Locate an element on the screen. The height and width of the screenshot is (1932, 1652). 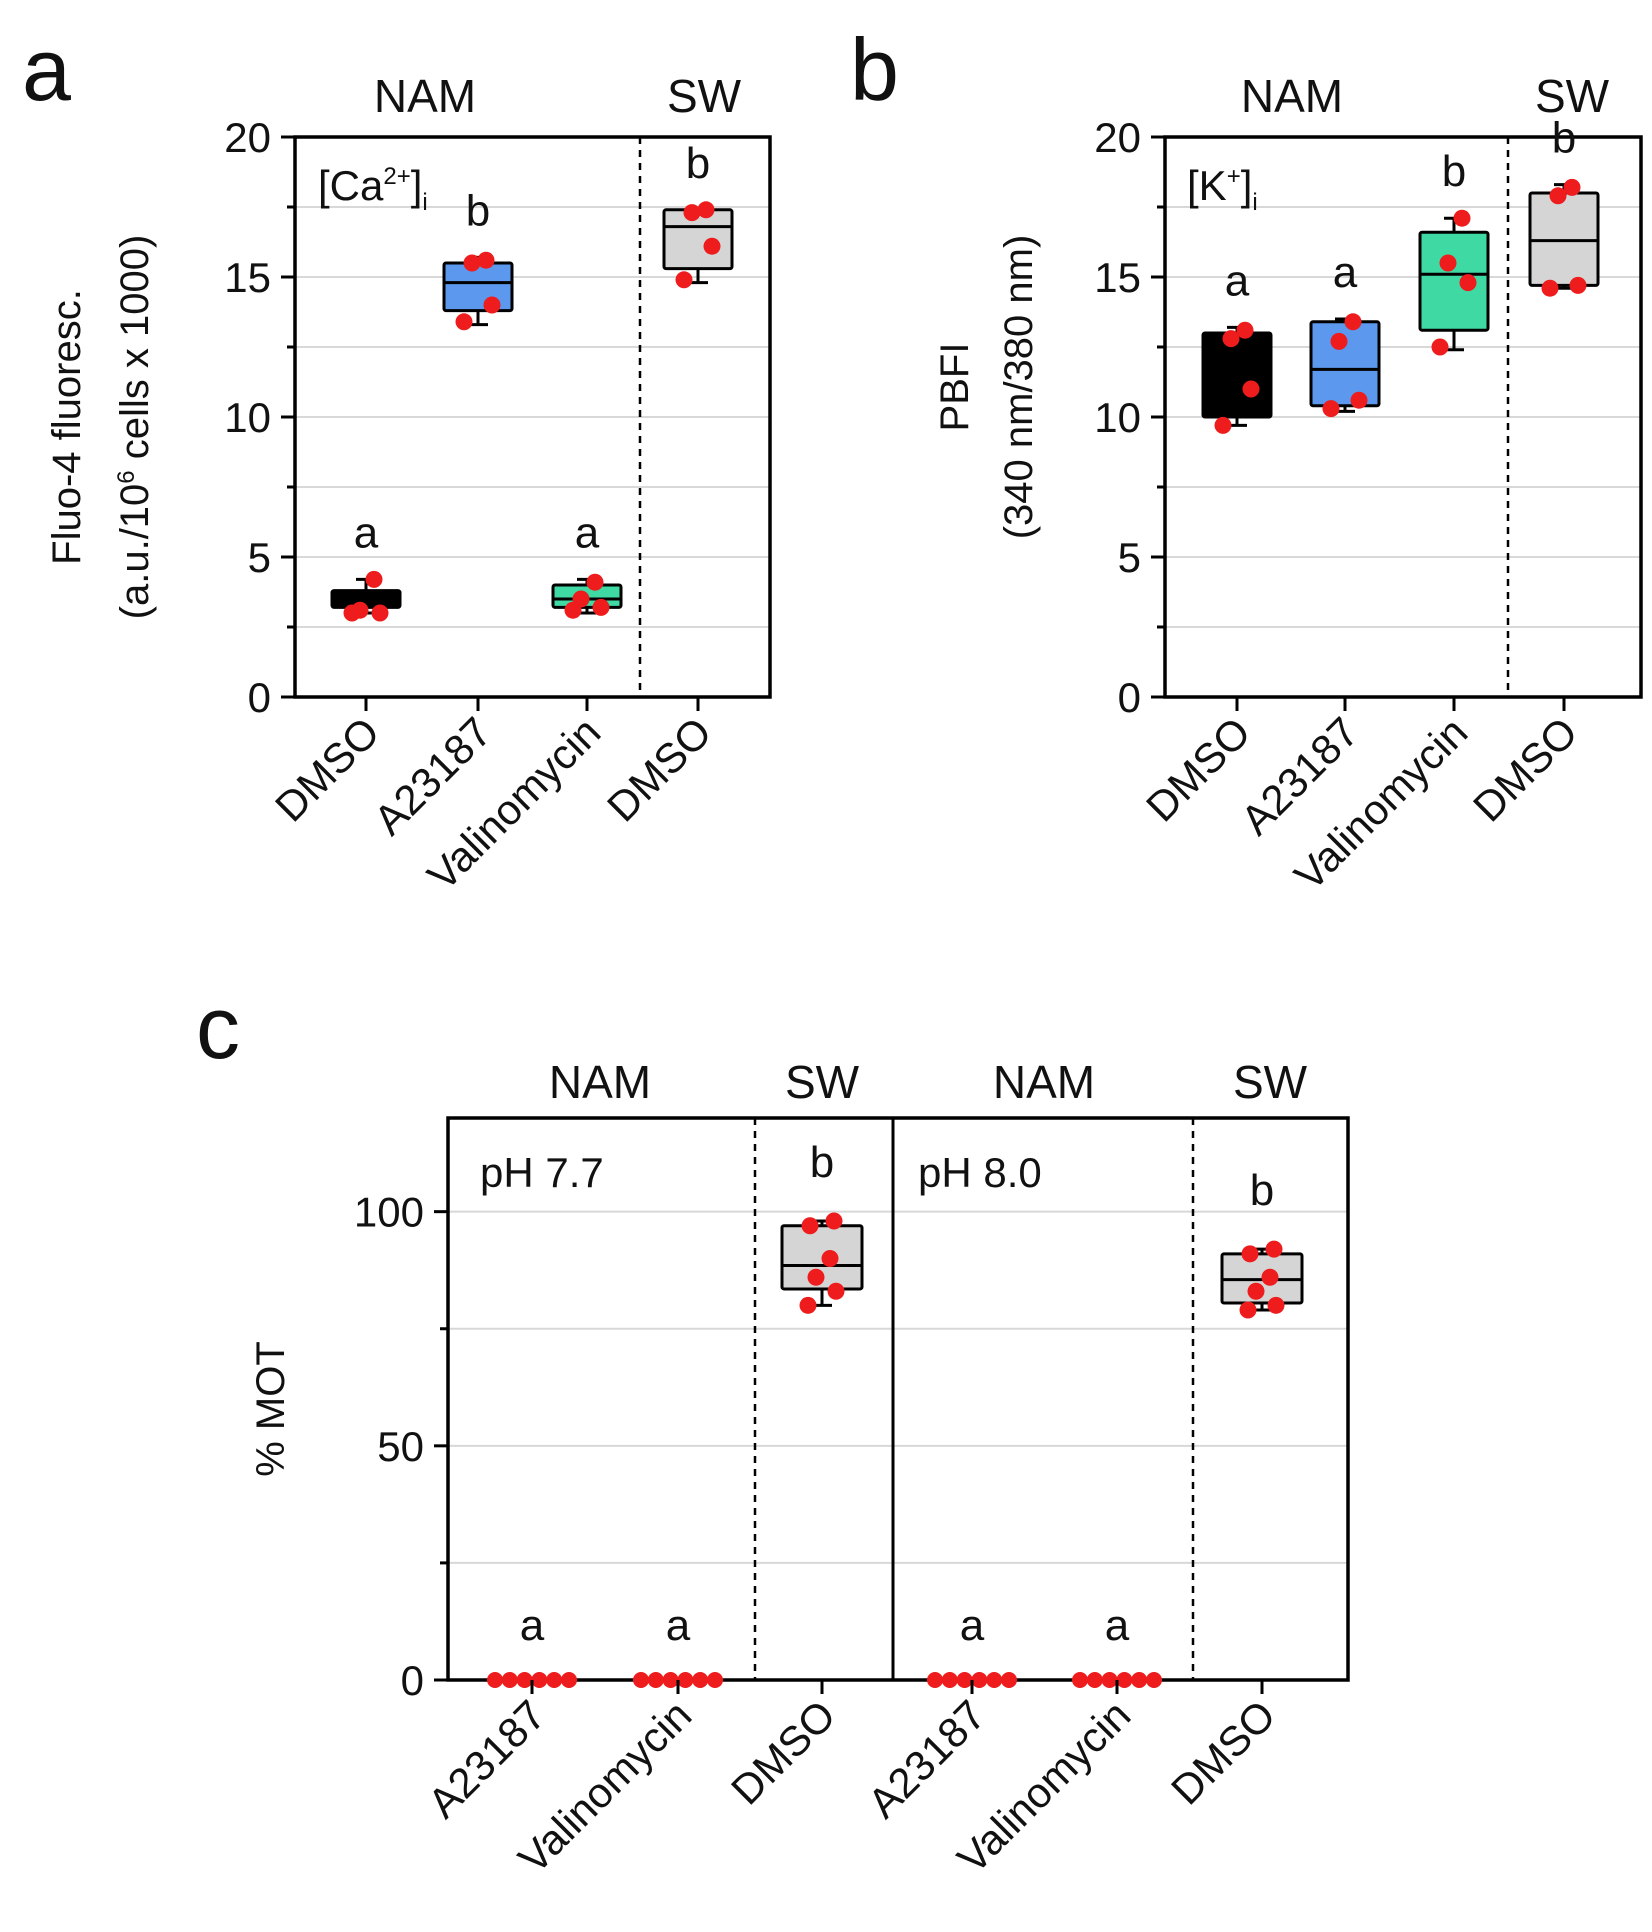
panel-letter: b is located at coordinates (874, 69).